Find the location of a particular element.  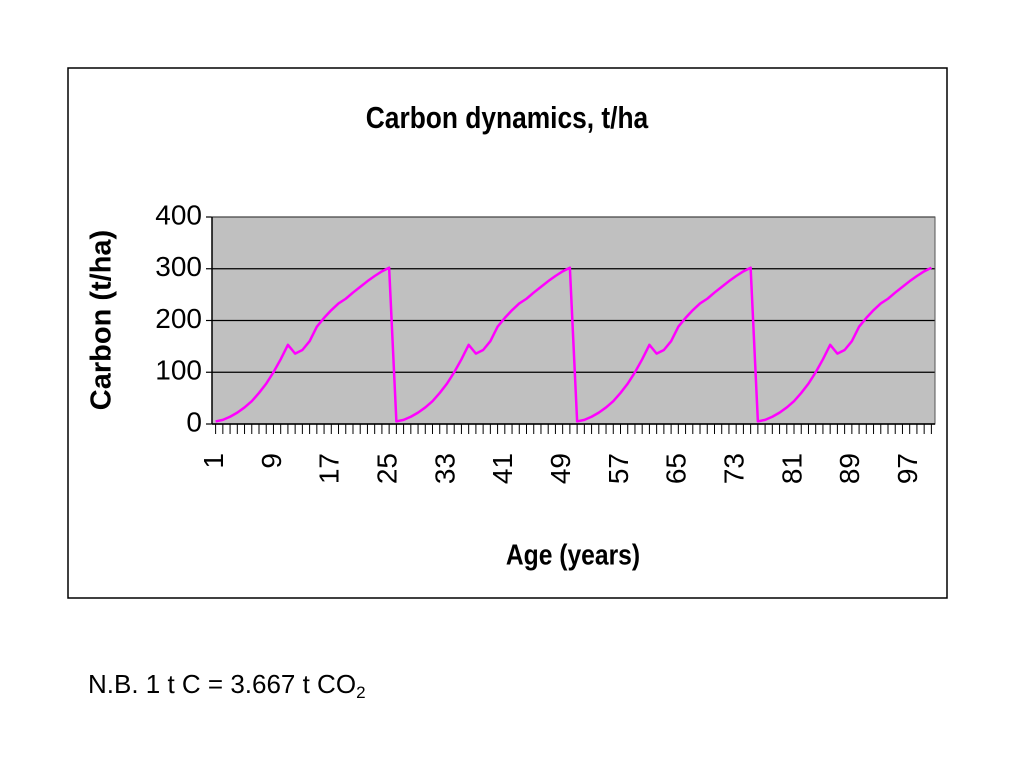

x-tick-label: 57 is located at coordinates (618, 468).